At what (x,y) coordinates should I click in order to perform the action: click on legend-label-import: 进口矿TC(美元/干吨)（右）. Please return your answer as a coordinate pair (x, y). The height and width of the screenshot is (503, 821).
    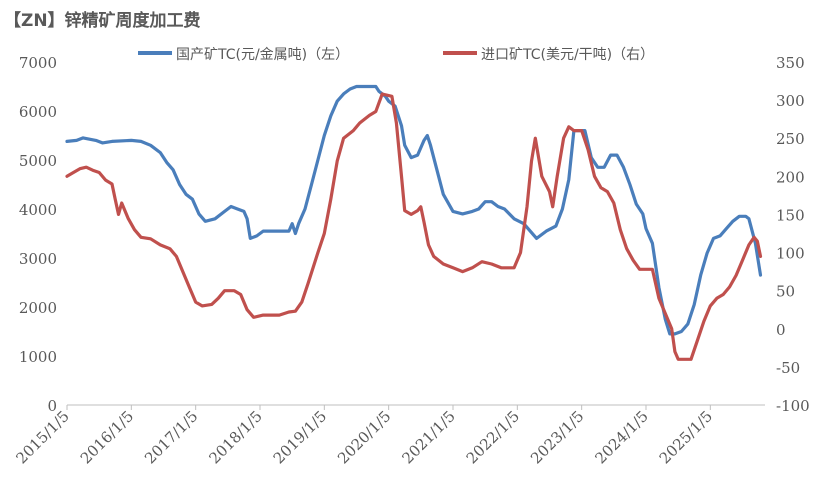
    Looking at the image, I should click on (567, 55).